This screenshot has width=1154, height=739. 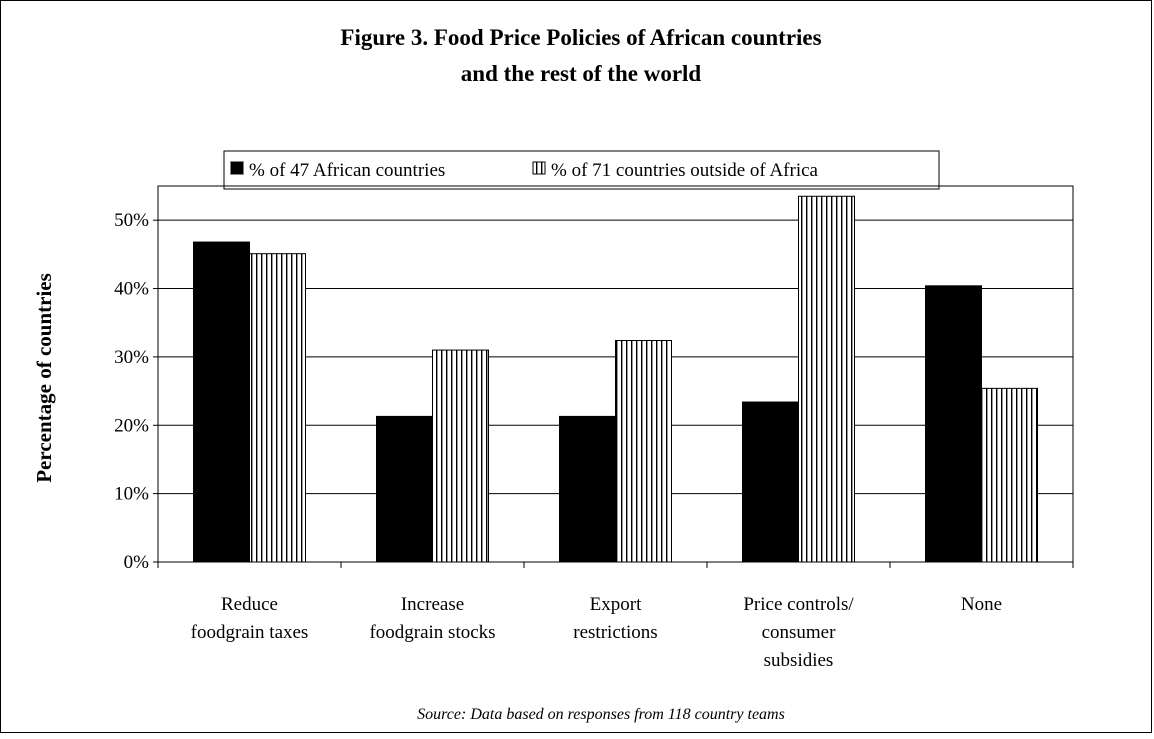 What do you see at coordinates (131, 357) in the screenshot?
I see `y-tick-label: 30%` at bounding box center [131, 357].